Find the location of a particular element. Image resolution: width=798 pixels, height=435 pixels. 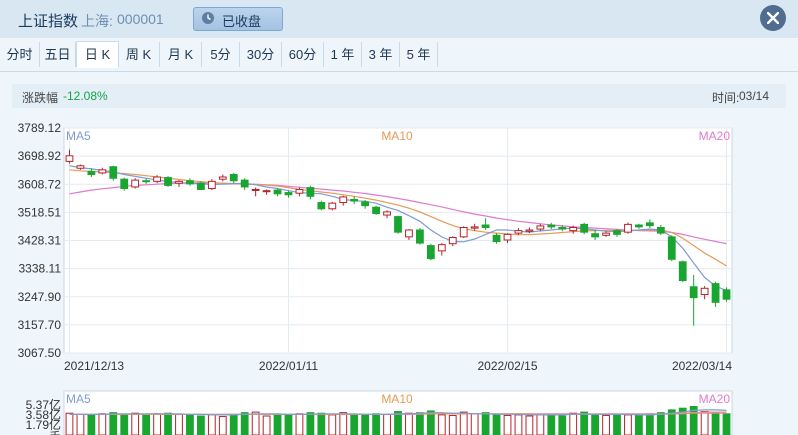

time-label: 时间: is located at coordinates (726, 98).